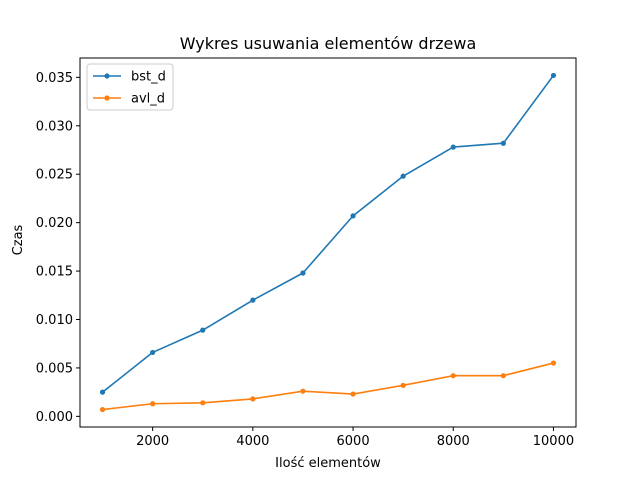  I want to click on x-axis-label: Ilość elementów, so click(328, 463).